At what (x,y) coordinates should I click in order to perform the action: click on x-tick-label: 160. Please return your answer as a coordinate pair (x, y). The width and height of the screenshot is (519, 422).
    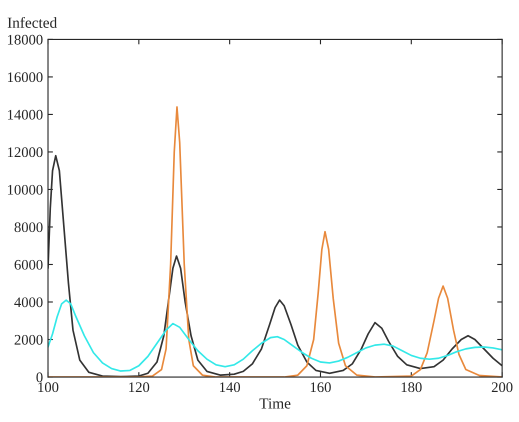
    Looking at the image, I should click on (320, 387).